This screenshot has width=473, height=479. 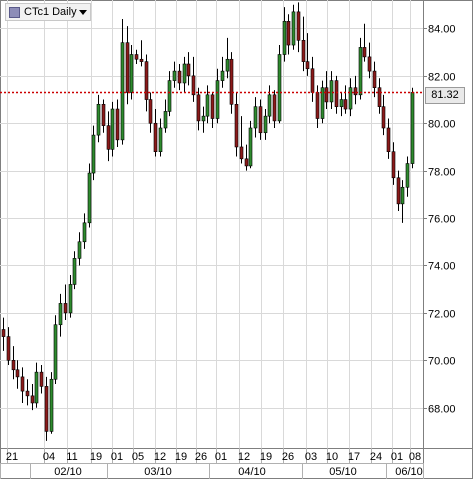 What do you see at coordinates (48, 12) in the screenshot?
I see `instrument-selector: CTc1 Daily` at bounding box center [48, 12].